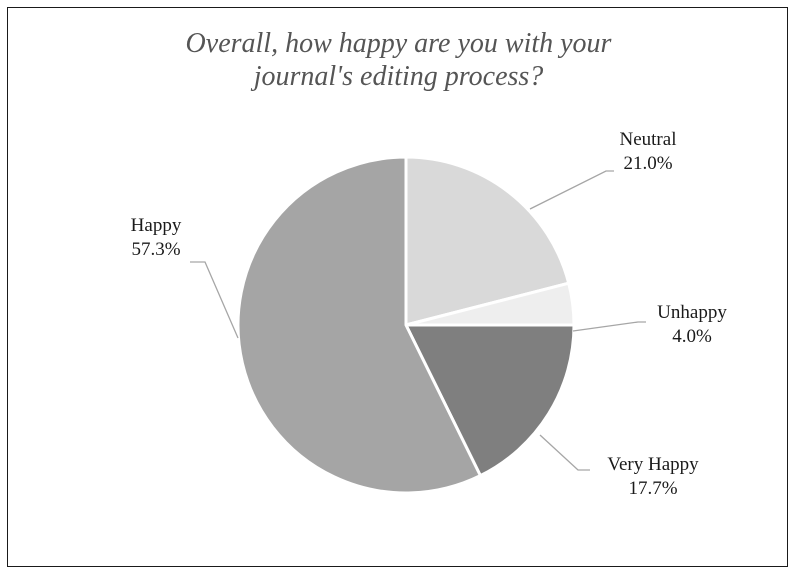 This screenshot has height=567, width=797. I want to click on slice-label-very-happy: Very Happy, so click(653, 464).